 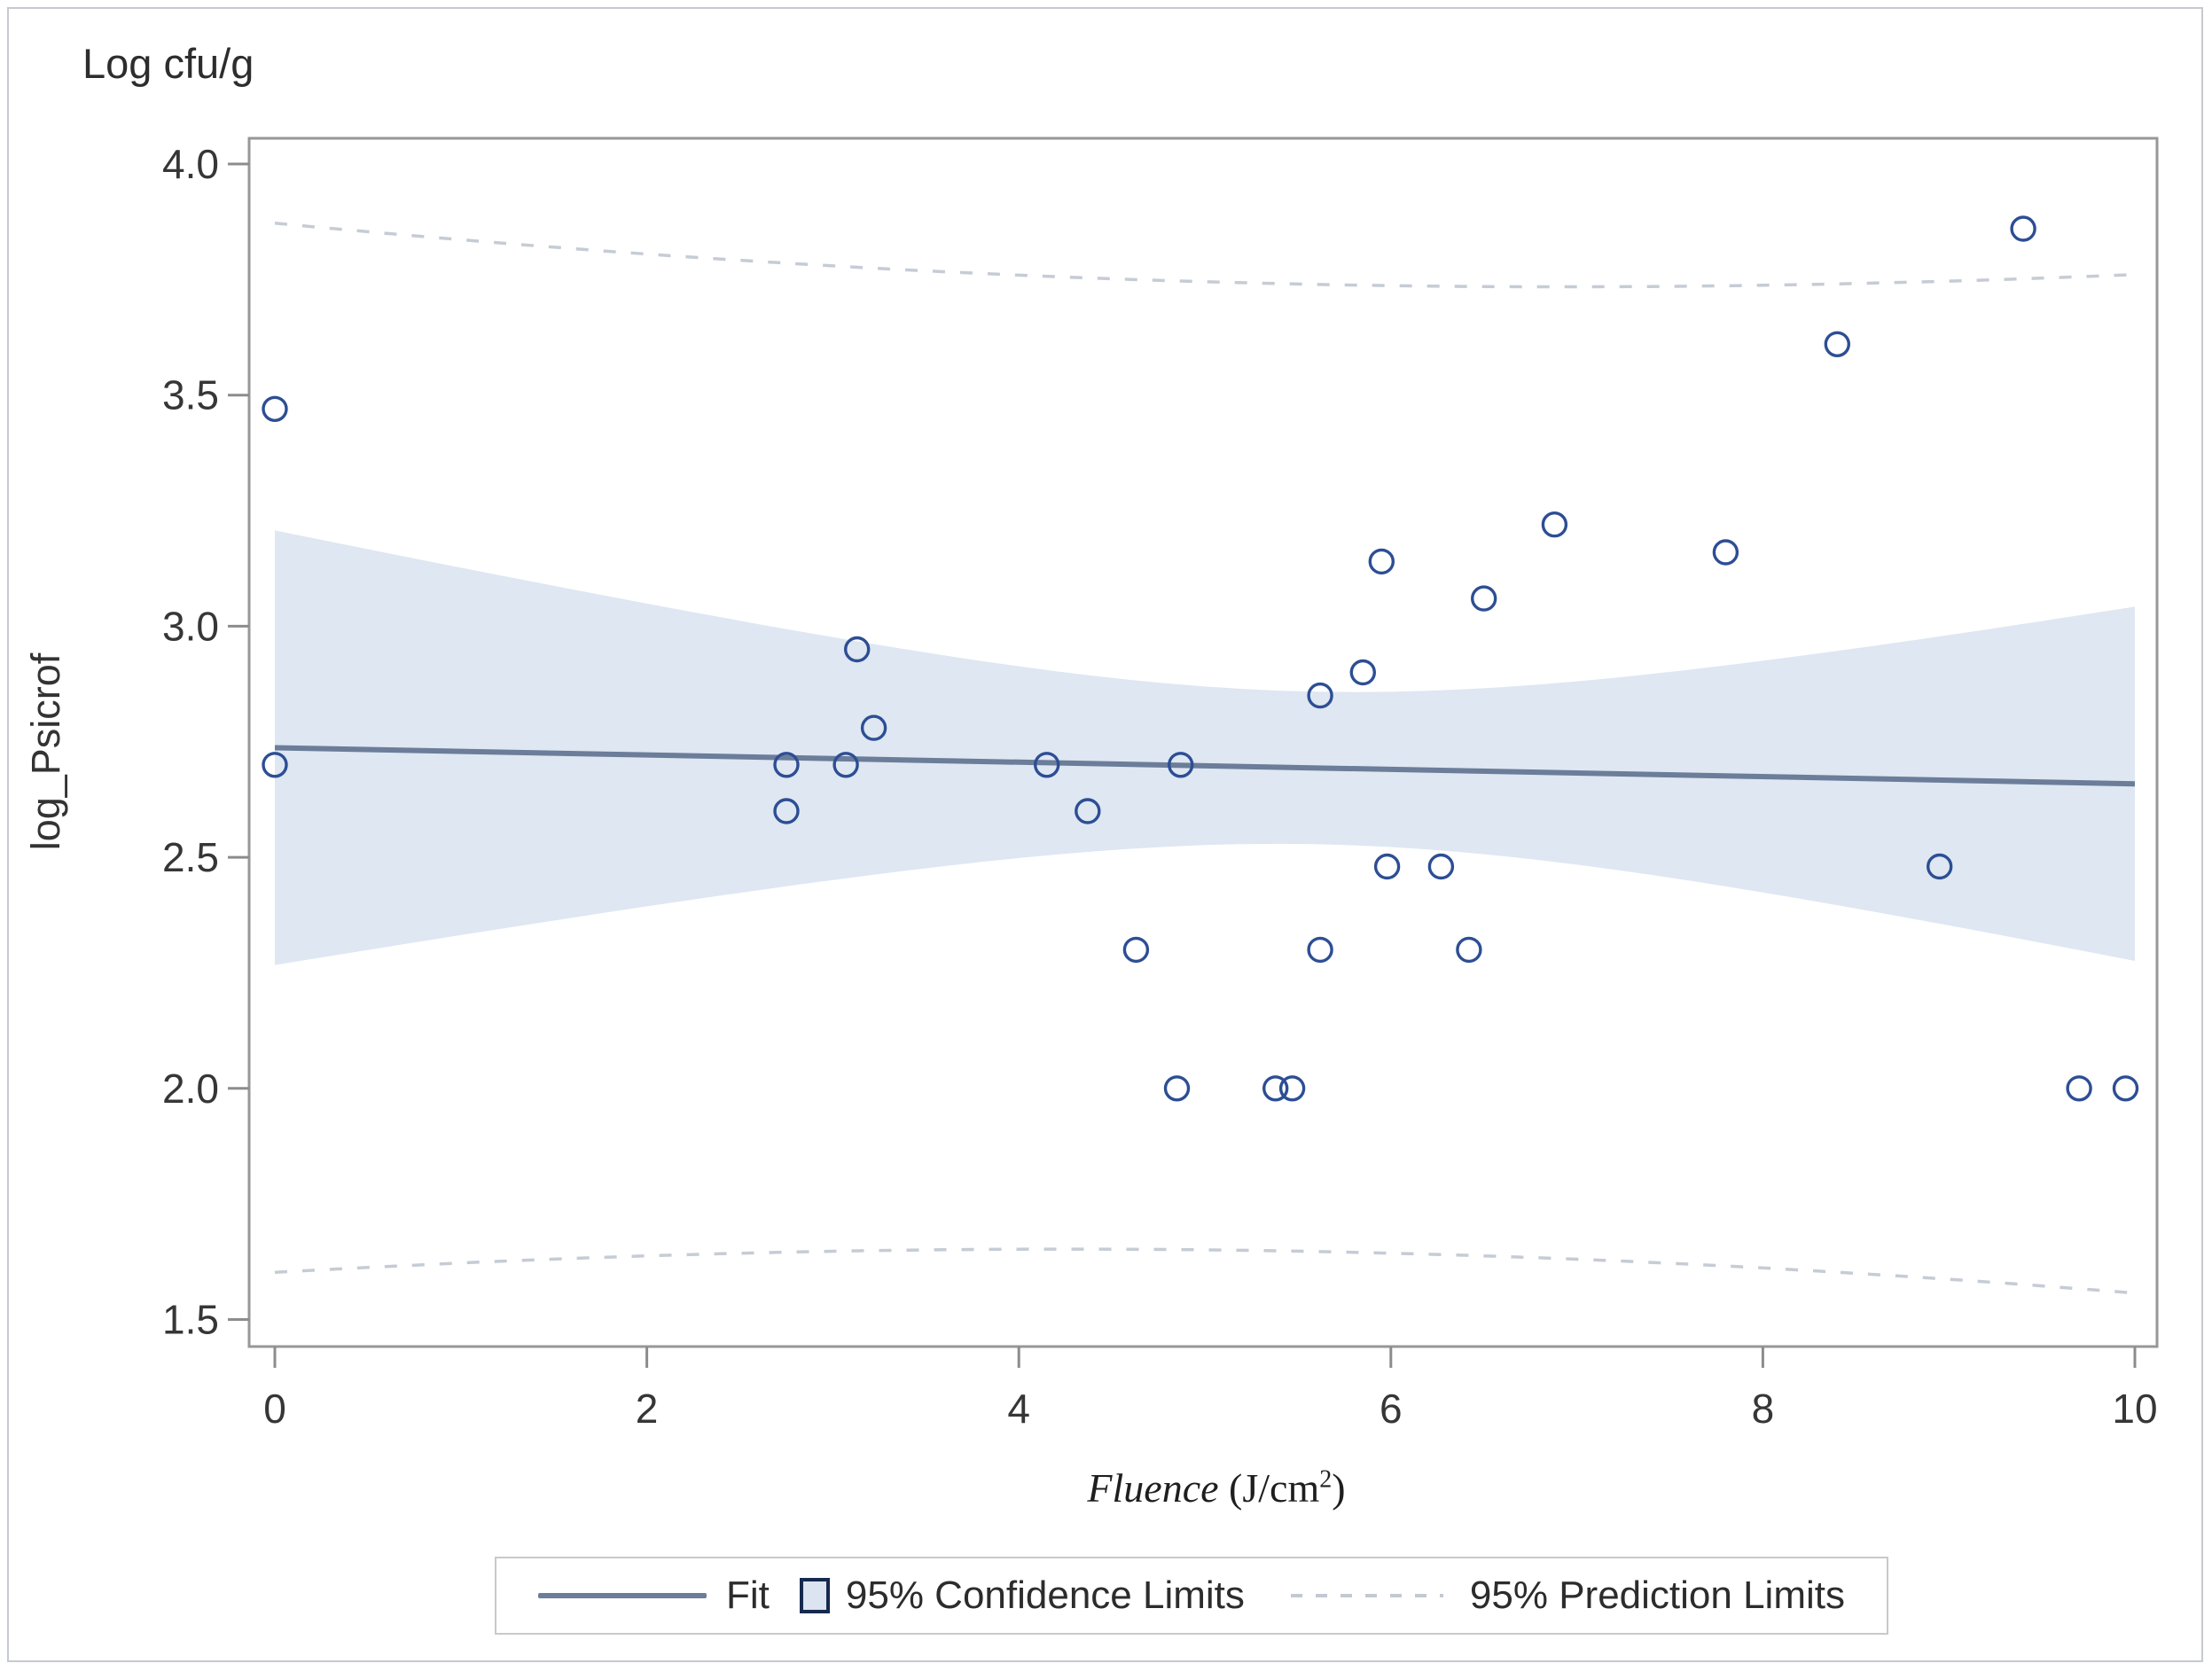 I want to click on x-tick-label: 10, so click(x=2134, y=1409).